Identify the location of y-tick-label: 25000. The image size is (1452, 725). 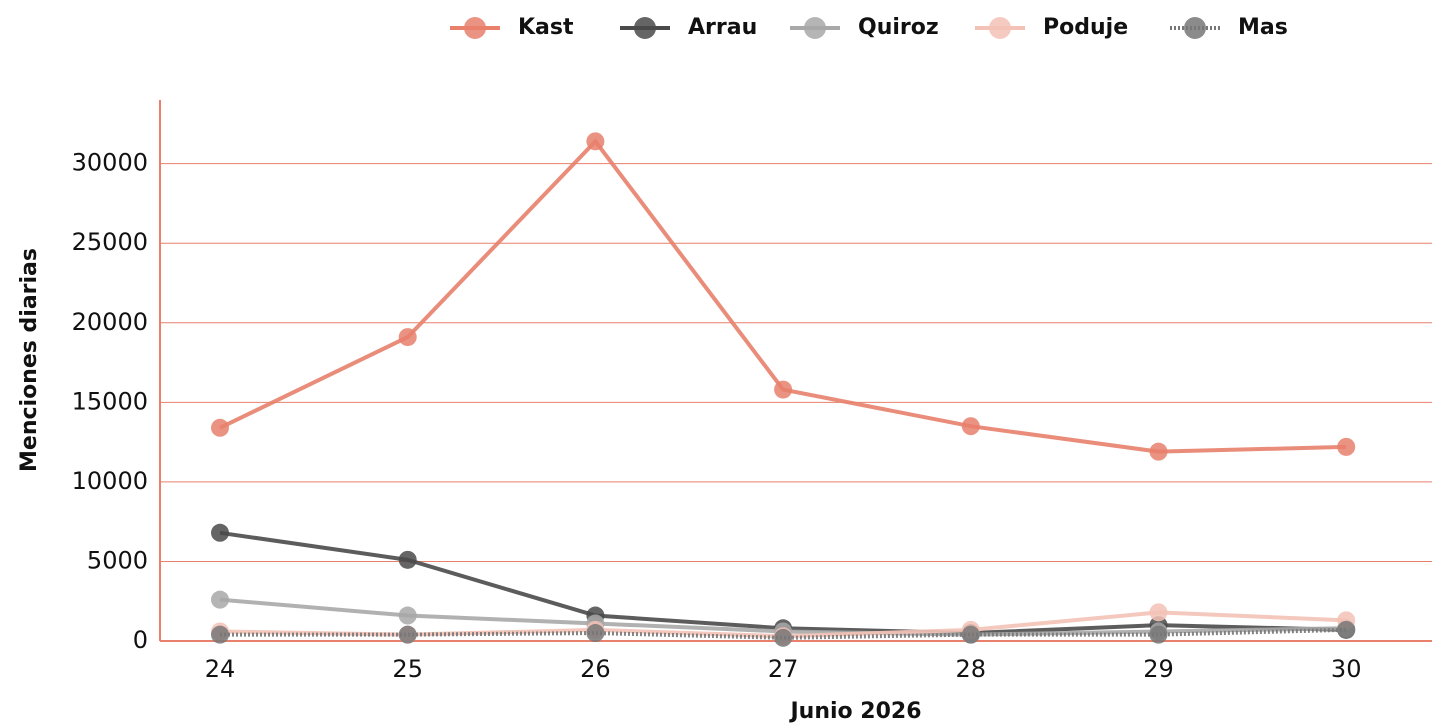
(110, 242).